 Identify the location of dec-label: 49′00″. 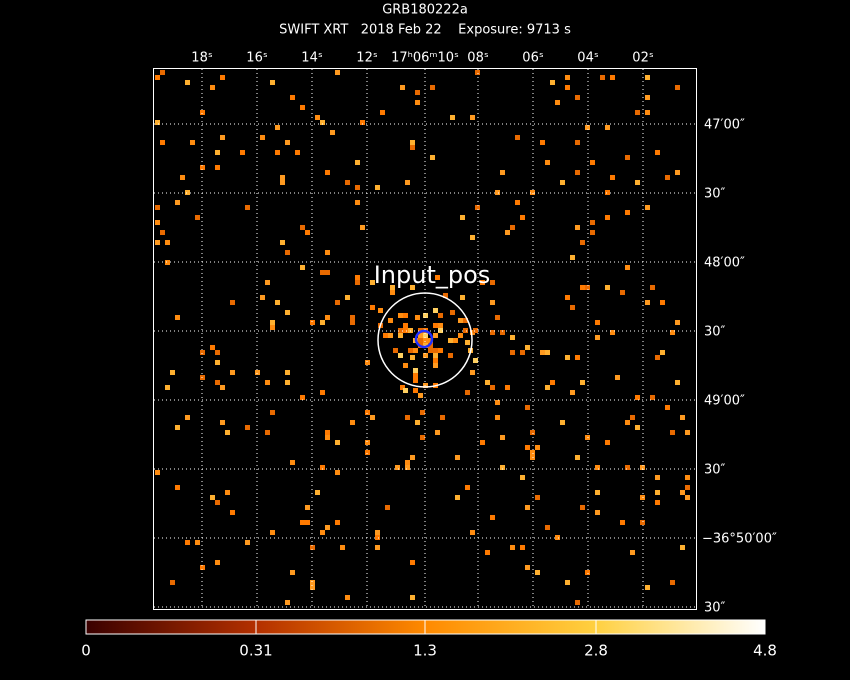
(724, 401).